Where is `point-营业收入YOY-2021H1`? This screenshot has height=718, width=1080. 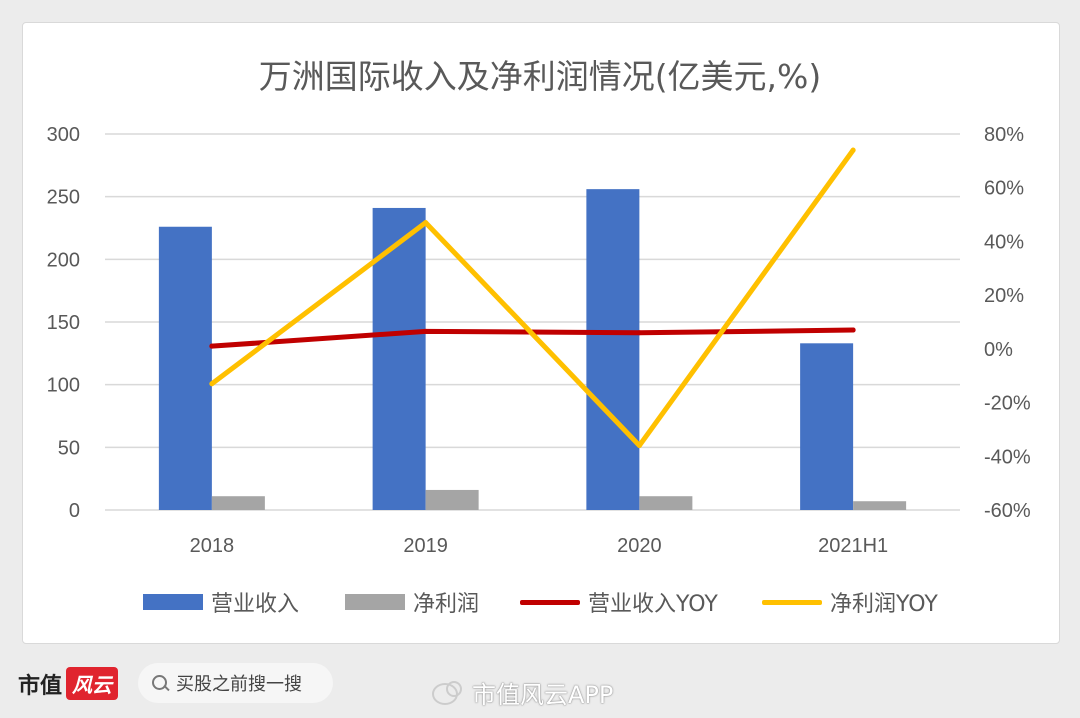
point-营业收入YOY-2021H1 is located at coordinates (853, 330).